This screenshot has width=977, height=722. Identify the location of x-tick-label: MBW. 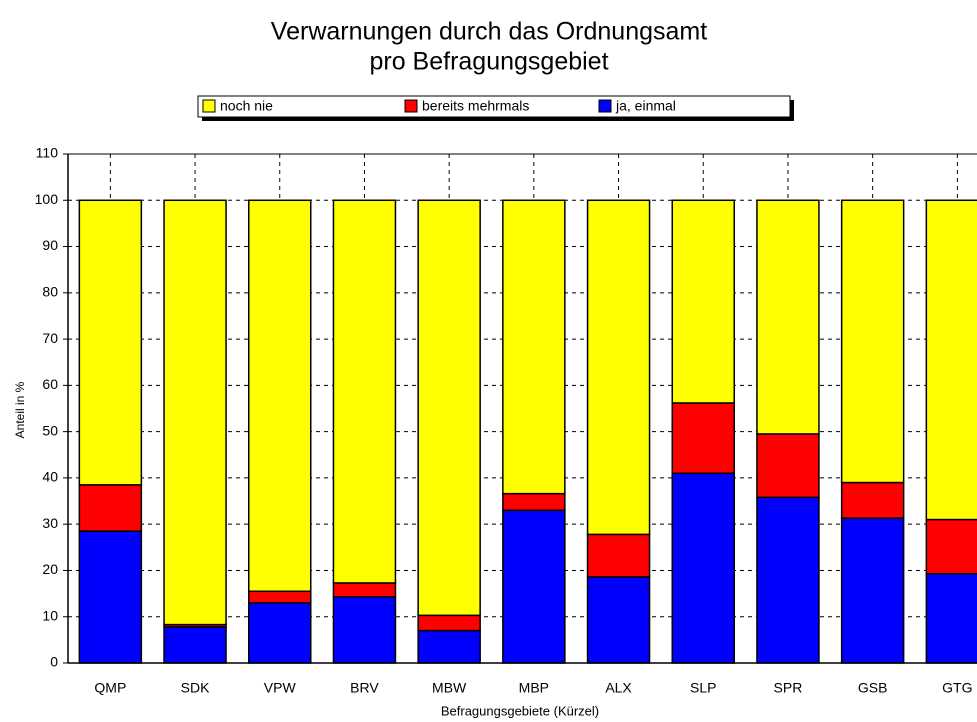
(449, 688).